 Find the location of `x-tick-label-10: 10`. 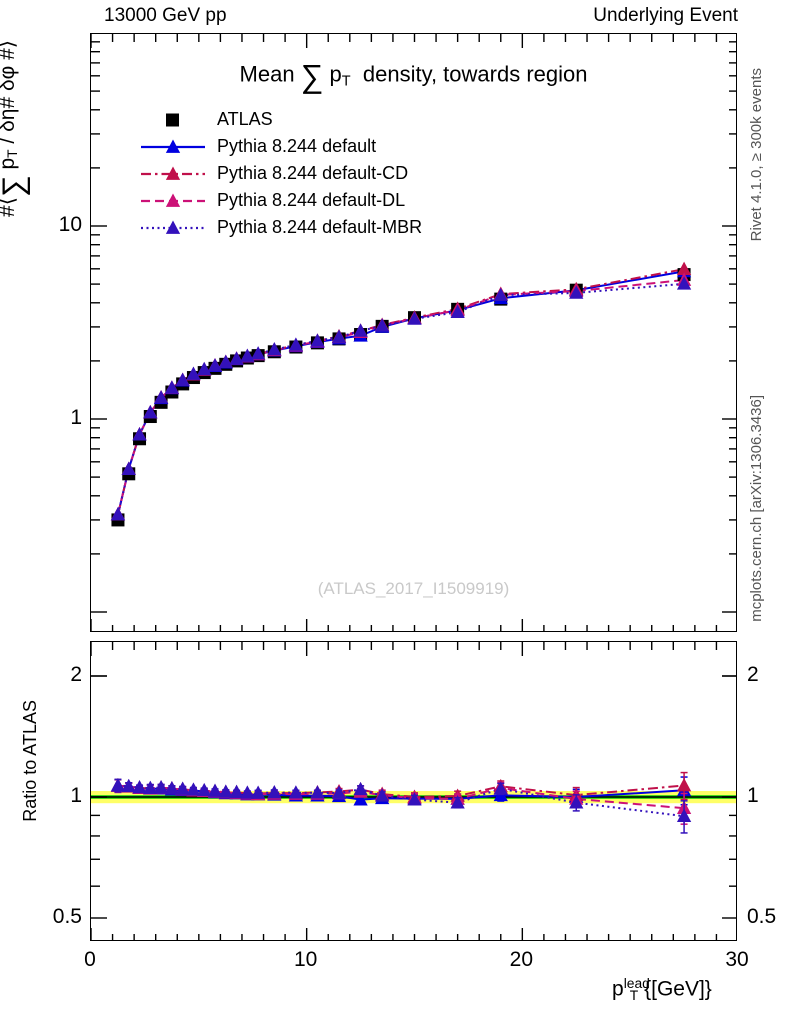

x-tick-label-10: 10 is located at coordinates (305, 959).